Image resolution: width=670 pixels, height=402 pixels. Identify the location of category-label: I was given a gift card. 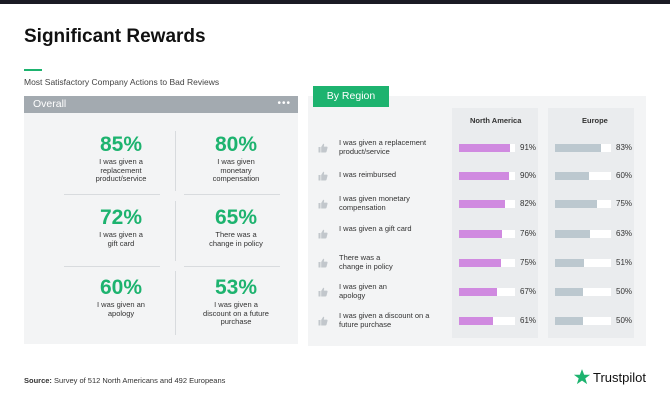
(375, 228).